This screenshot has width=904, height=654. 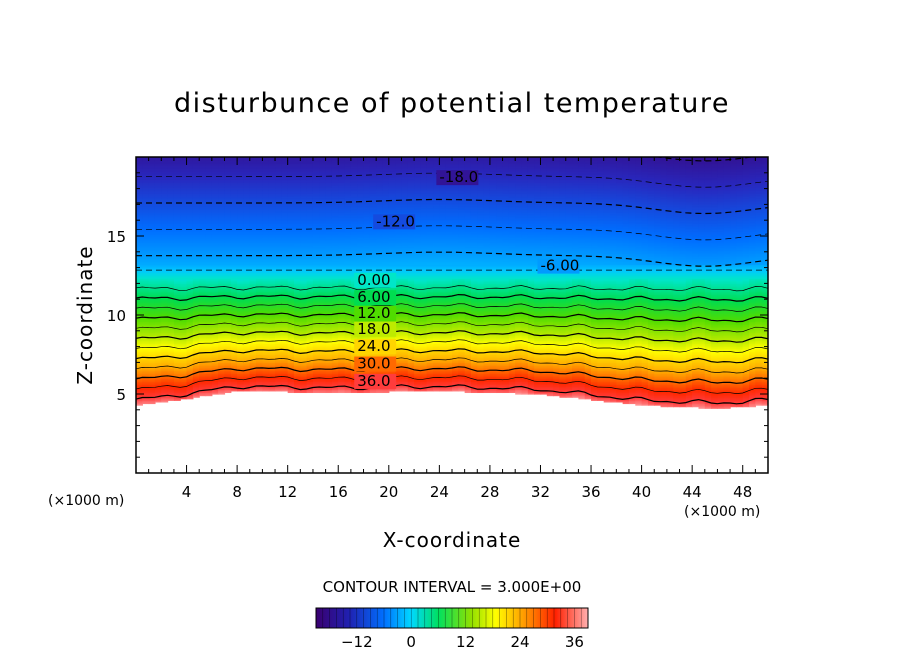 I want to click on contour-label: 12.0, so click(x=373, y=313).